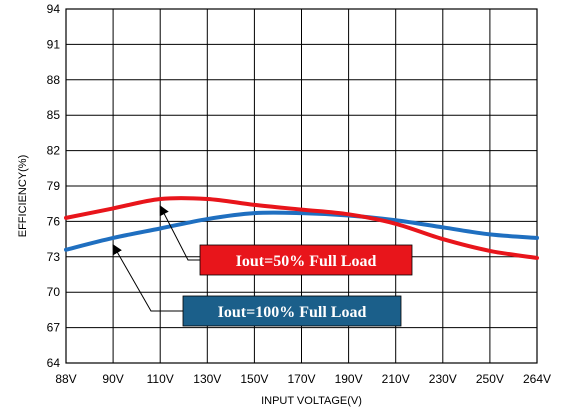  I want to click on x-tick-label: 210V, so click(396, 379).